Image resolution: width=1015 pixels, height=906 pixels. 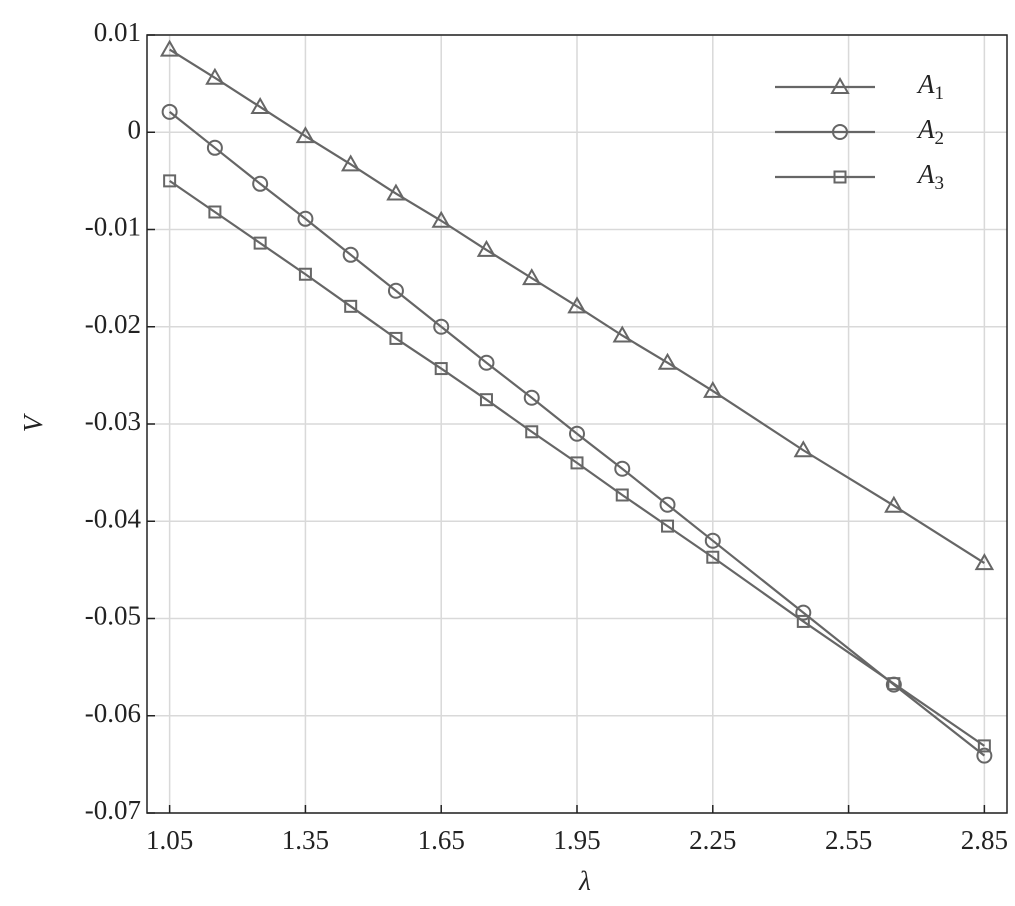 I want to click on x-tick-label: 2.25, so click(x=712, y=840).